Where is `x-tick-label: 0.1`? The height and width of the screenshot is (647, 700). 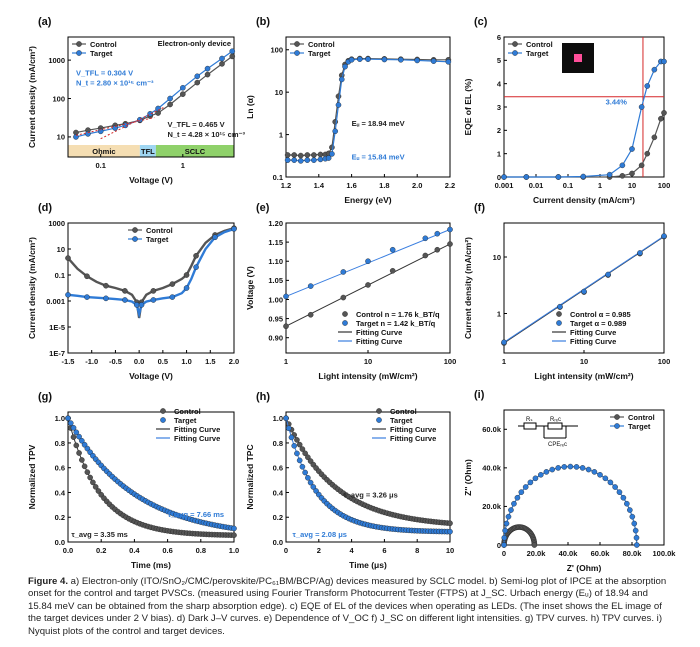 x-tick-label: 0.1 is located at coordinates (100, 165).